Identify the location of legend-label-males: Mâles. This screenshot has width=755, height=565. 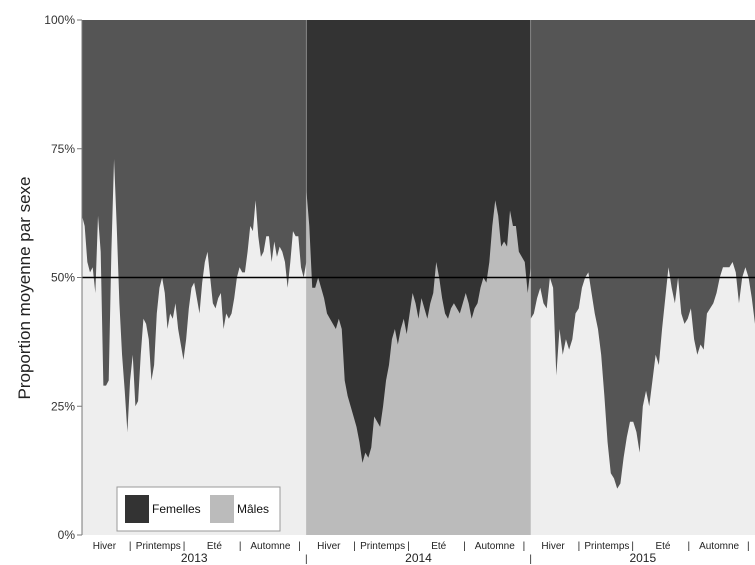
(253, 509).